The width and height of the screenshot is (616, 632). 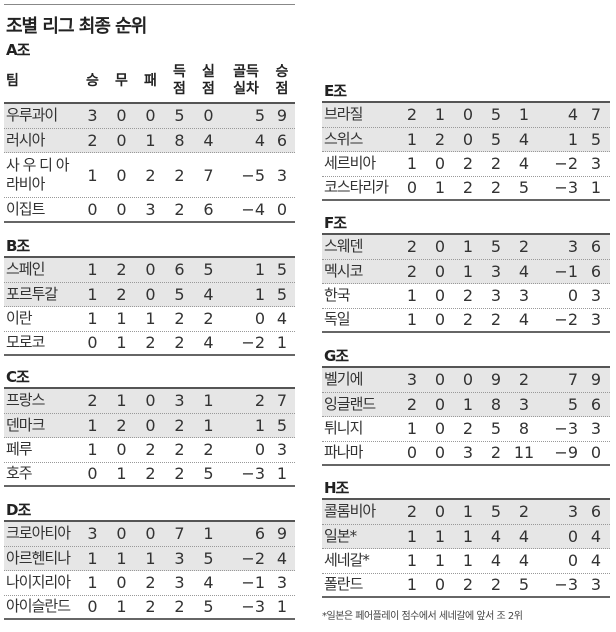 What do you see at coordinates (149, 140) in the screenshot?
I see `table-row: 러시아 2 0 1 8 4 4 6` at bounding box center [149, 140].